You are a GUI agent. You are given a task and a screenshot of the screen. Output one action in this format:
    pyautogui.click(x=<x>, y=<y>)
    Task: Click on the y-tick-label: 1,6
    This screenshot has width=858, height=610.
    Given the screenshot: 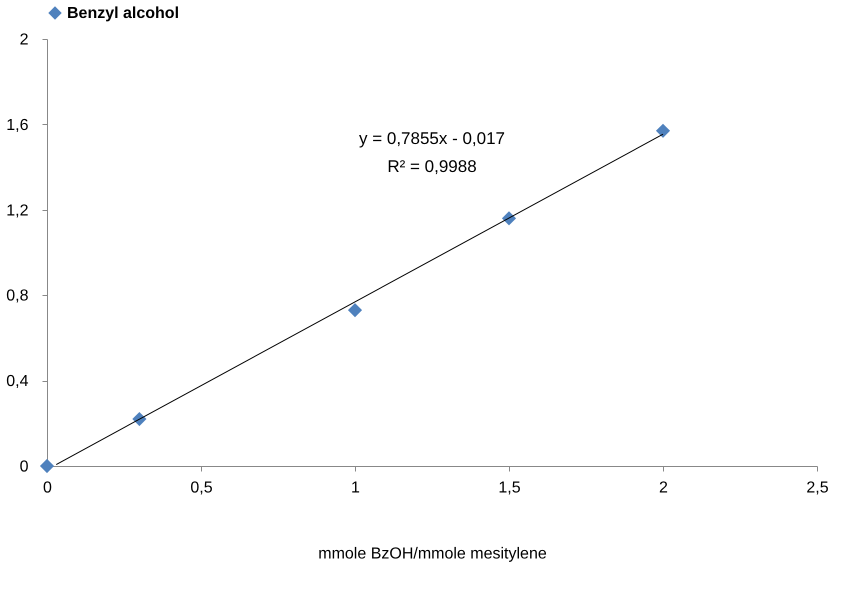 What is the action you would take?
    pyautogui.click(x=17, y=125)
    